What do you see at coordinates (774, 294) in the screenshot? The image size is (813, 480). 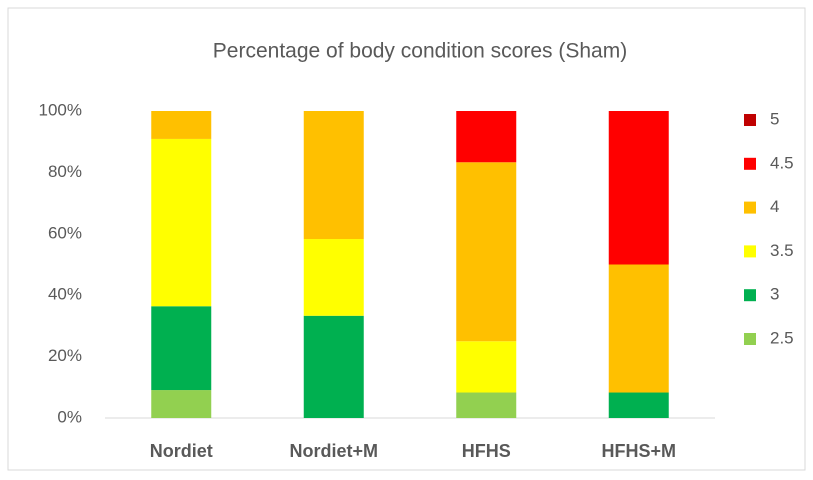 I see `legend-label: 3` at bounding box center [774, 294].